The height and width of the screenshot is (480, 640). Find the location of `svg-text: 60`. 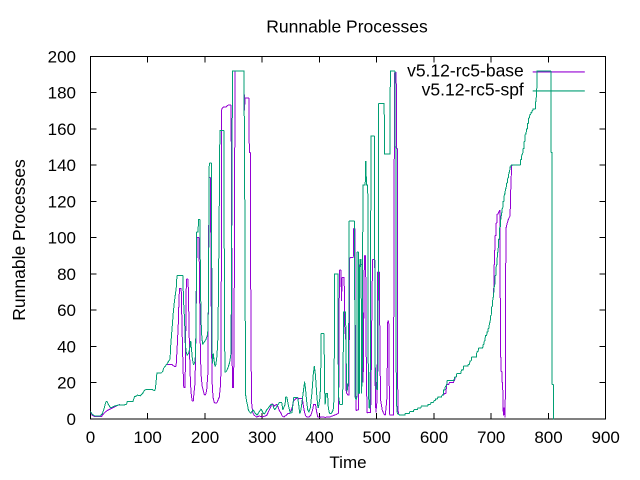

svg-text: 60 is located at coordinates (66, 310).